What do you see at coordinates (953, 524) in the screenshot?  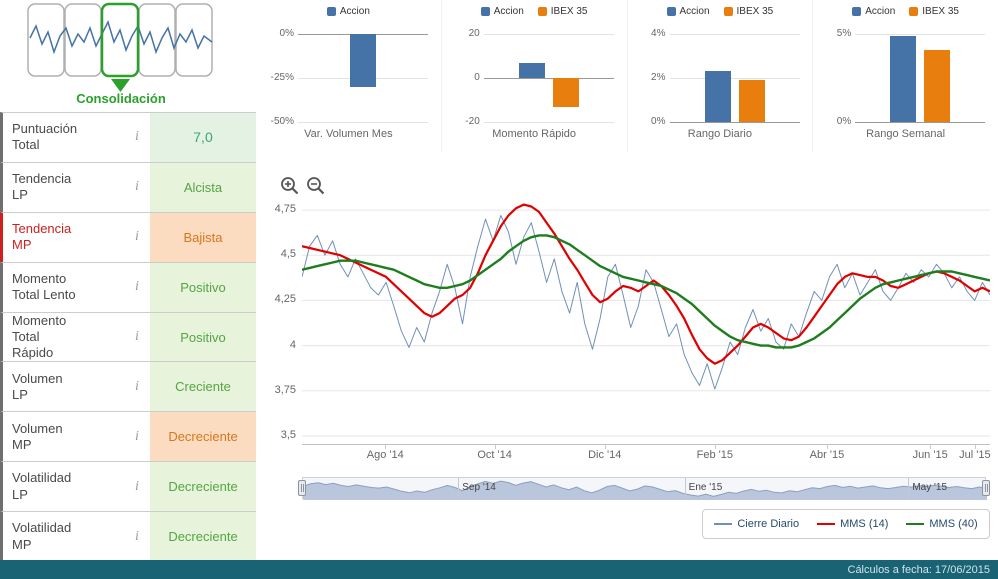 I see `legend-label: MMS (40)` at bounding box center [953, 524].